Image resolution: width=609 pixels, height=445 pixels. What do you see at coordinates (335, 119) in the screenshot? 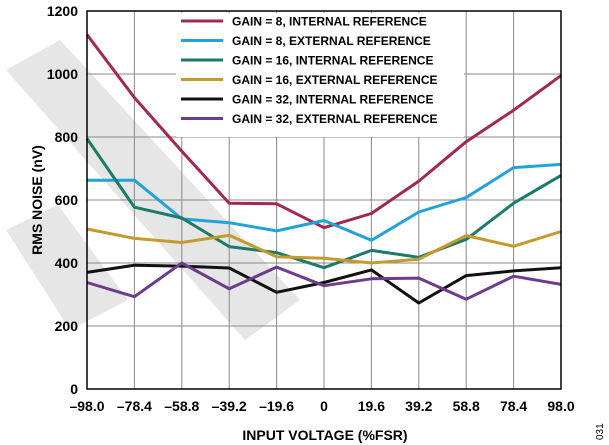
I see `legend-label-5: GAIN = 32, EXTERNAL REFERENCE` at bounding box center [335, 119].